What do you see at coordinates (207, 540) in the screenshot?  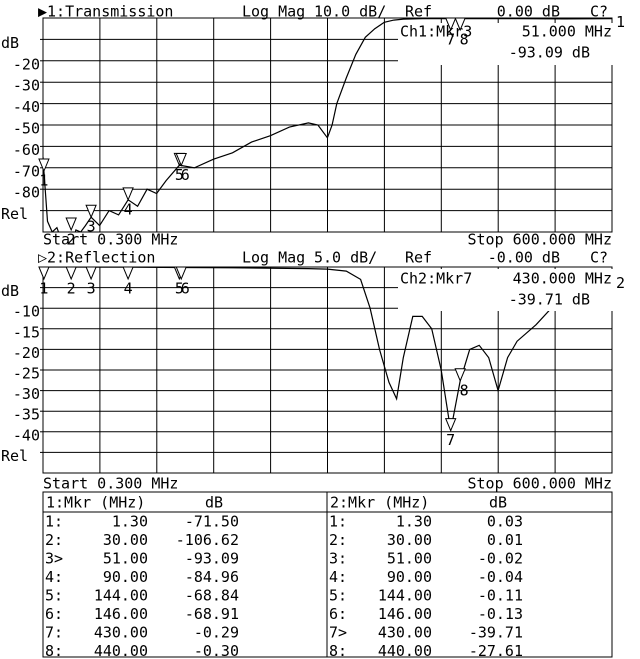 I see `table-cell: -106.62` at bounding box center [207, 540].